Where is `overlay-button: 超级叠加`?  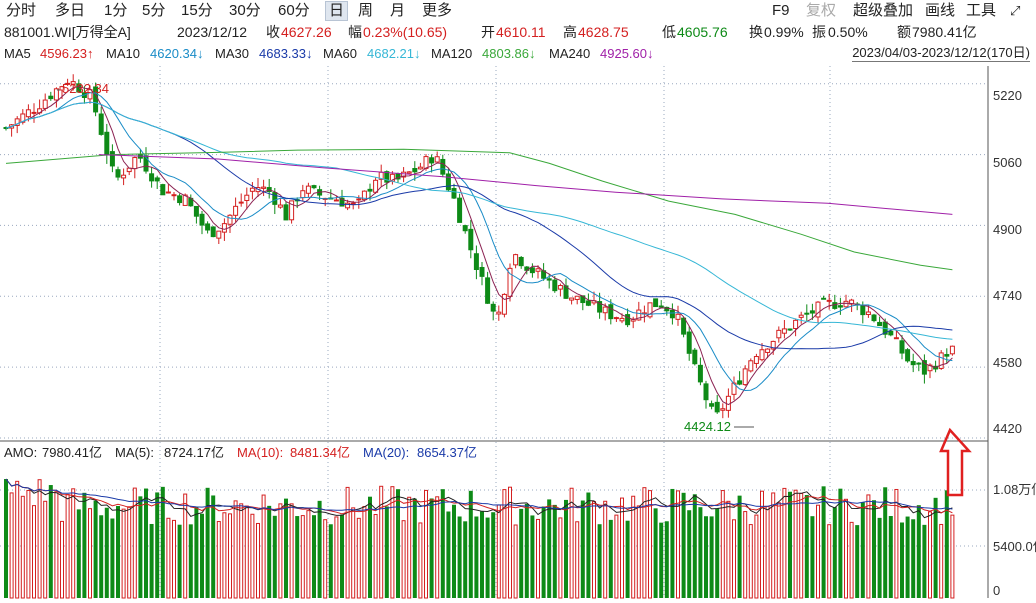
overlay-button: 超级叠加 is located at coordinates (883, 10).